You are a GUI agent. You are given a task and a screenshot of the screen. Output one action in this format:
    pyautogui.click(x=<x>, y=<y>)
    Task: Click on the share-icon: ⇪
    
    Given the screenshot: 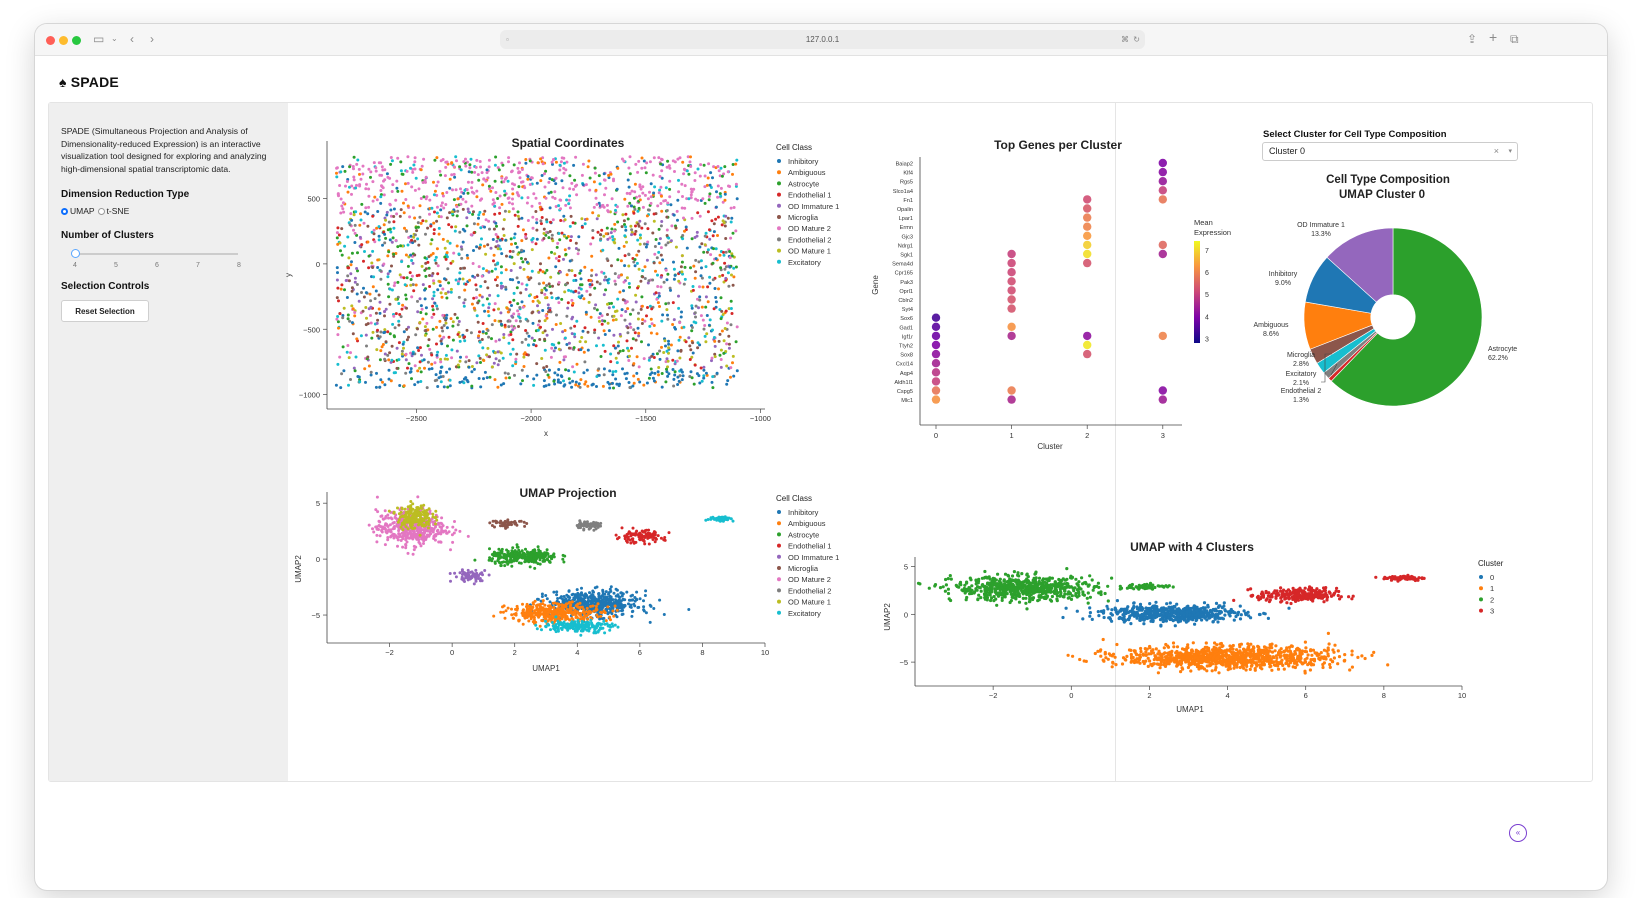 What is the action you would take?
    pyautogui.click(x=1472, y=39)
    